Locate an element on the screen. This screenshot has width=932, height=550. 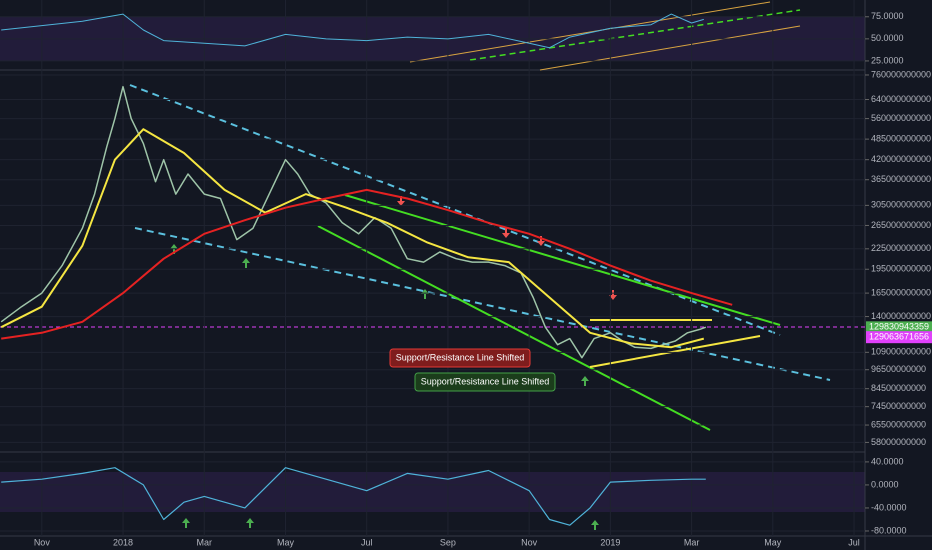
y-tick-label: 560000000000 is located at coordinates (901, 118).